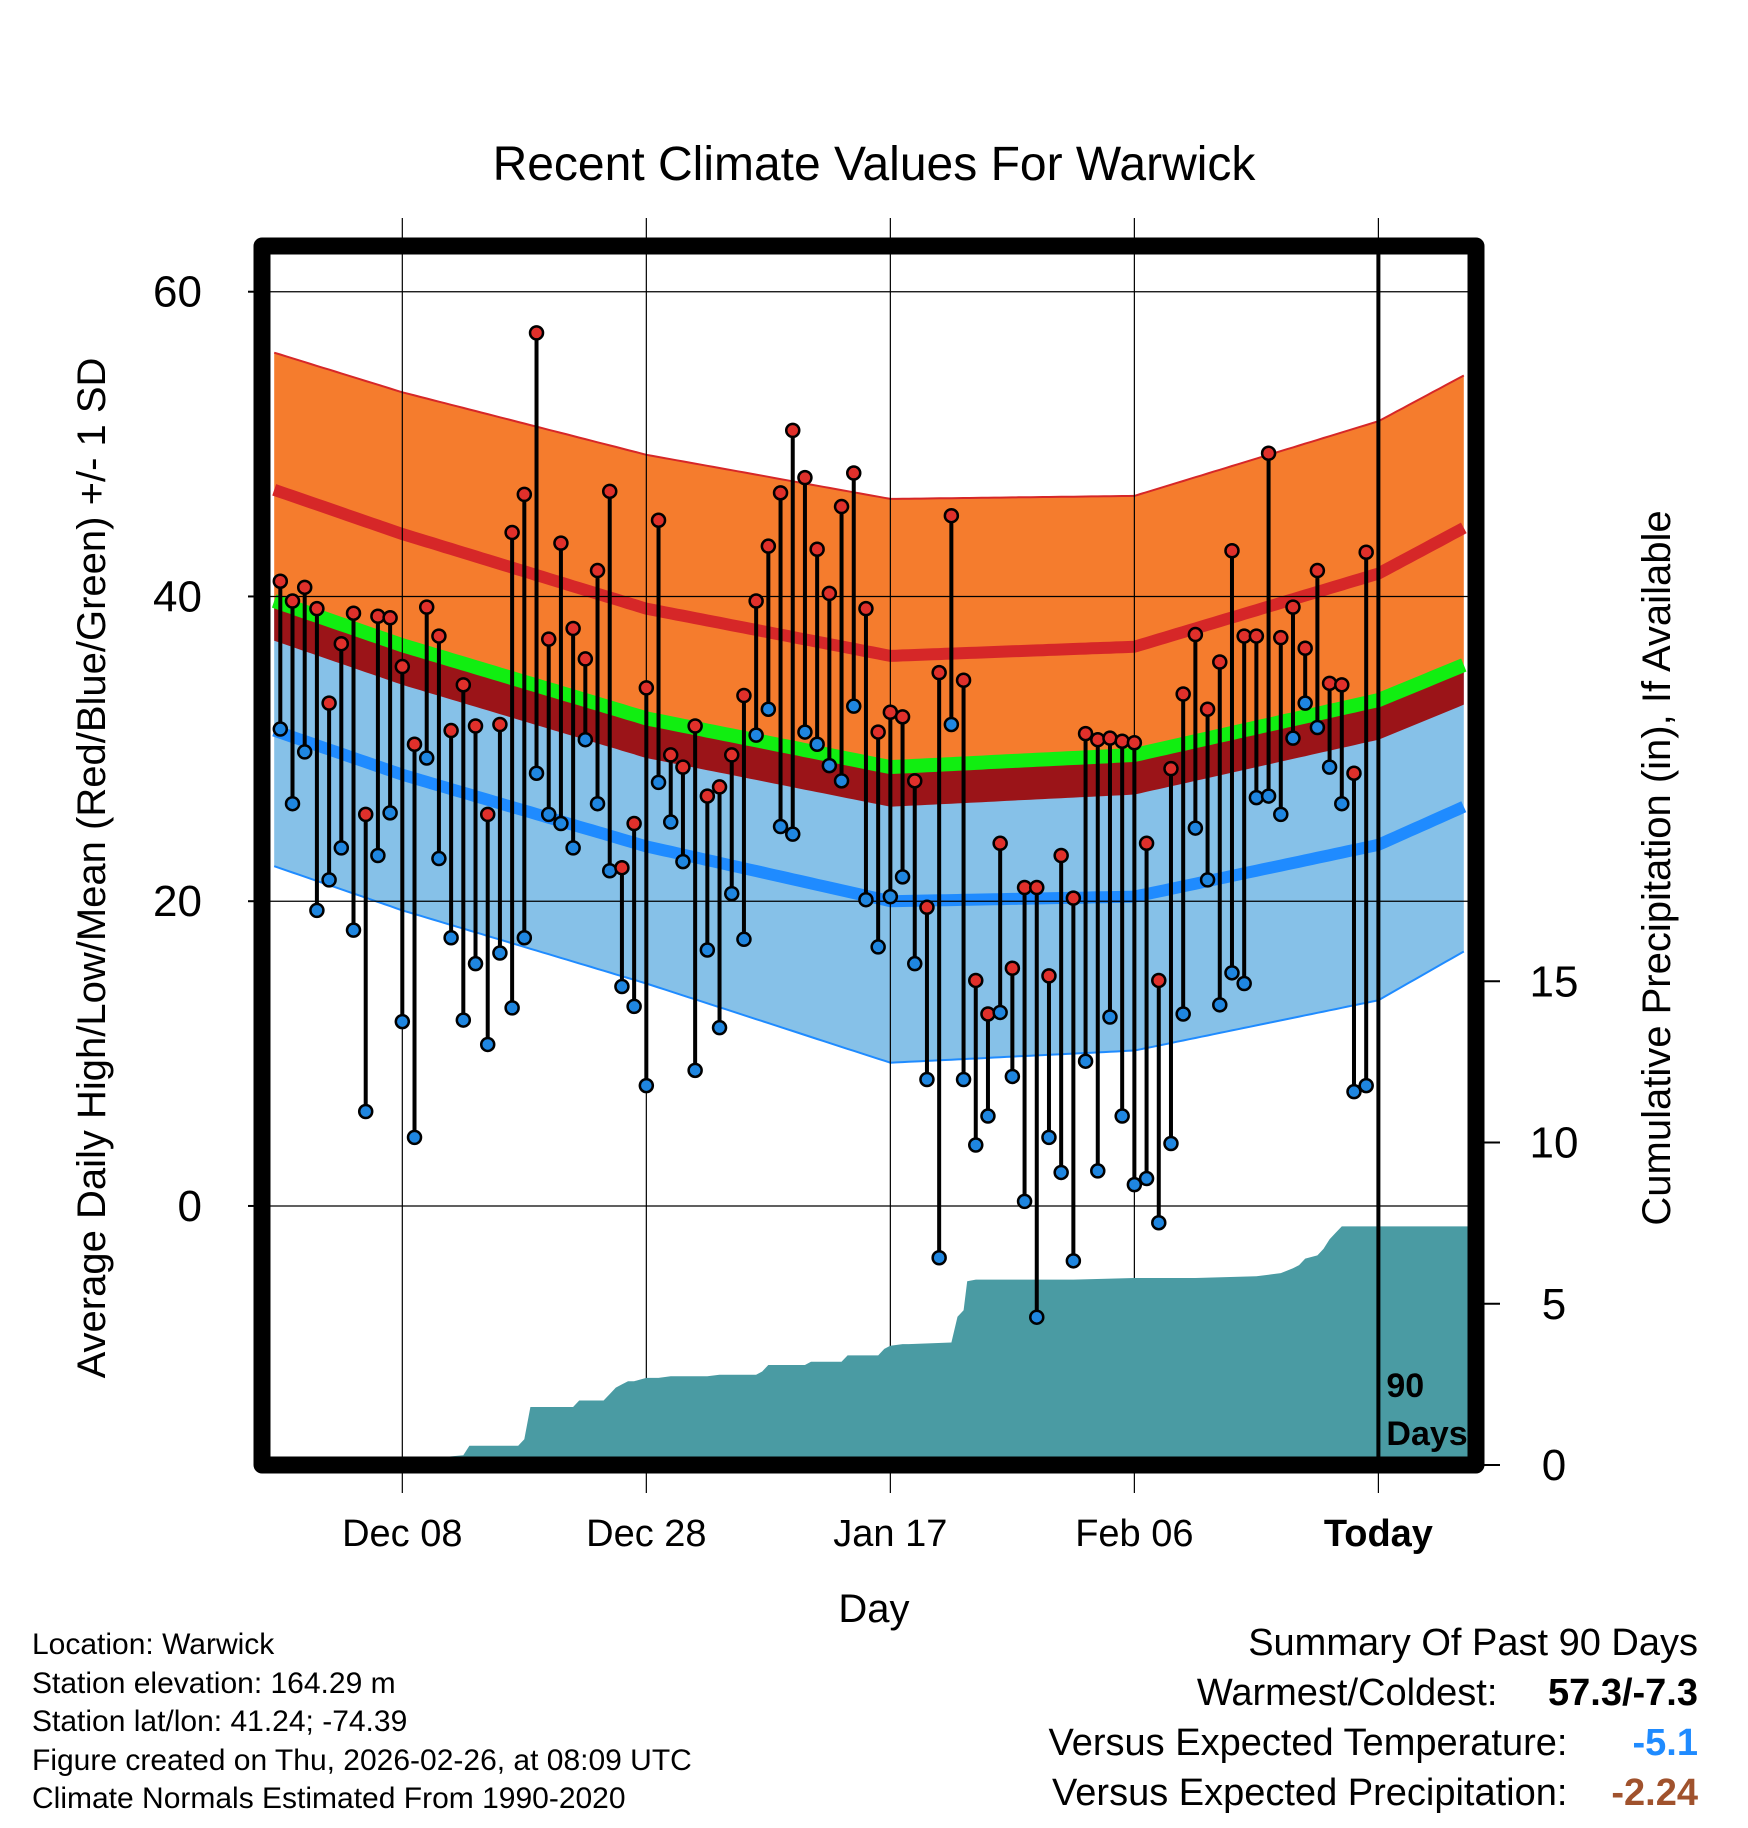  Describe the element at coordinates (1623, 1693) in the screenshot. I see `summary-warmest-value: 57.3/-7.3` at that location.